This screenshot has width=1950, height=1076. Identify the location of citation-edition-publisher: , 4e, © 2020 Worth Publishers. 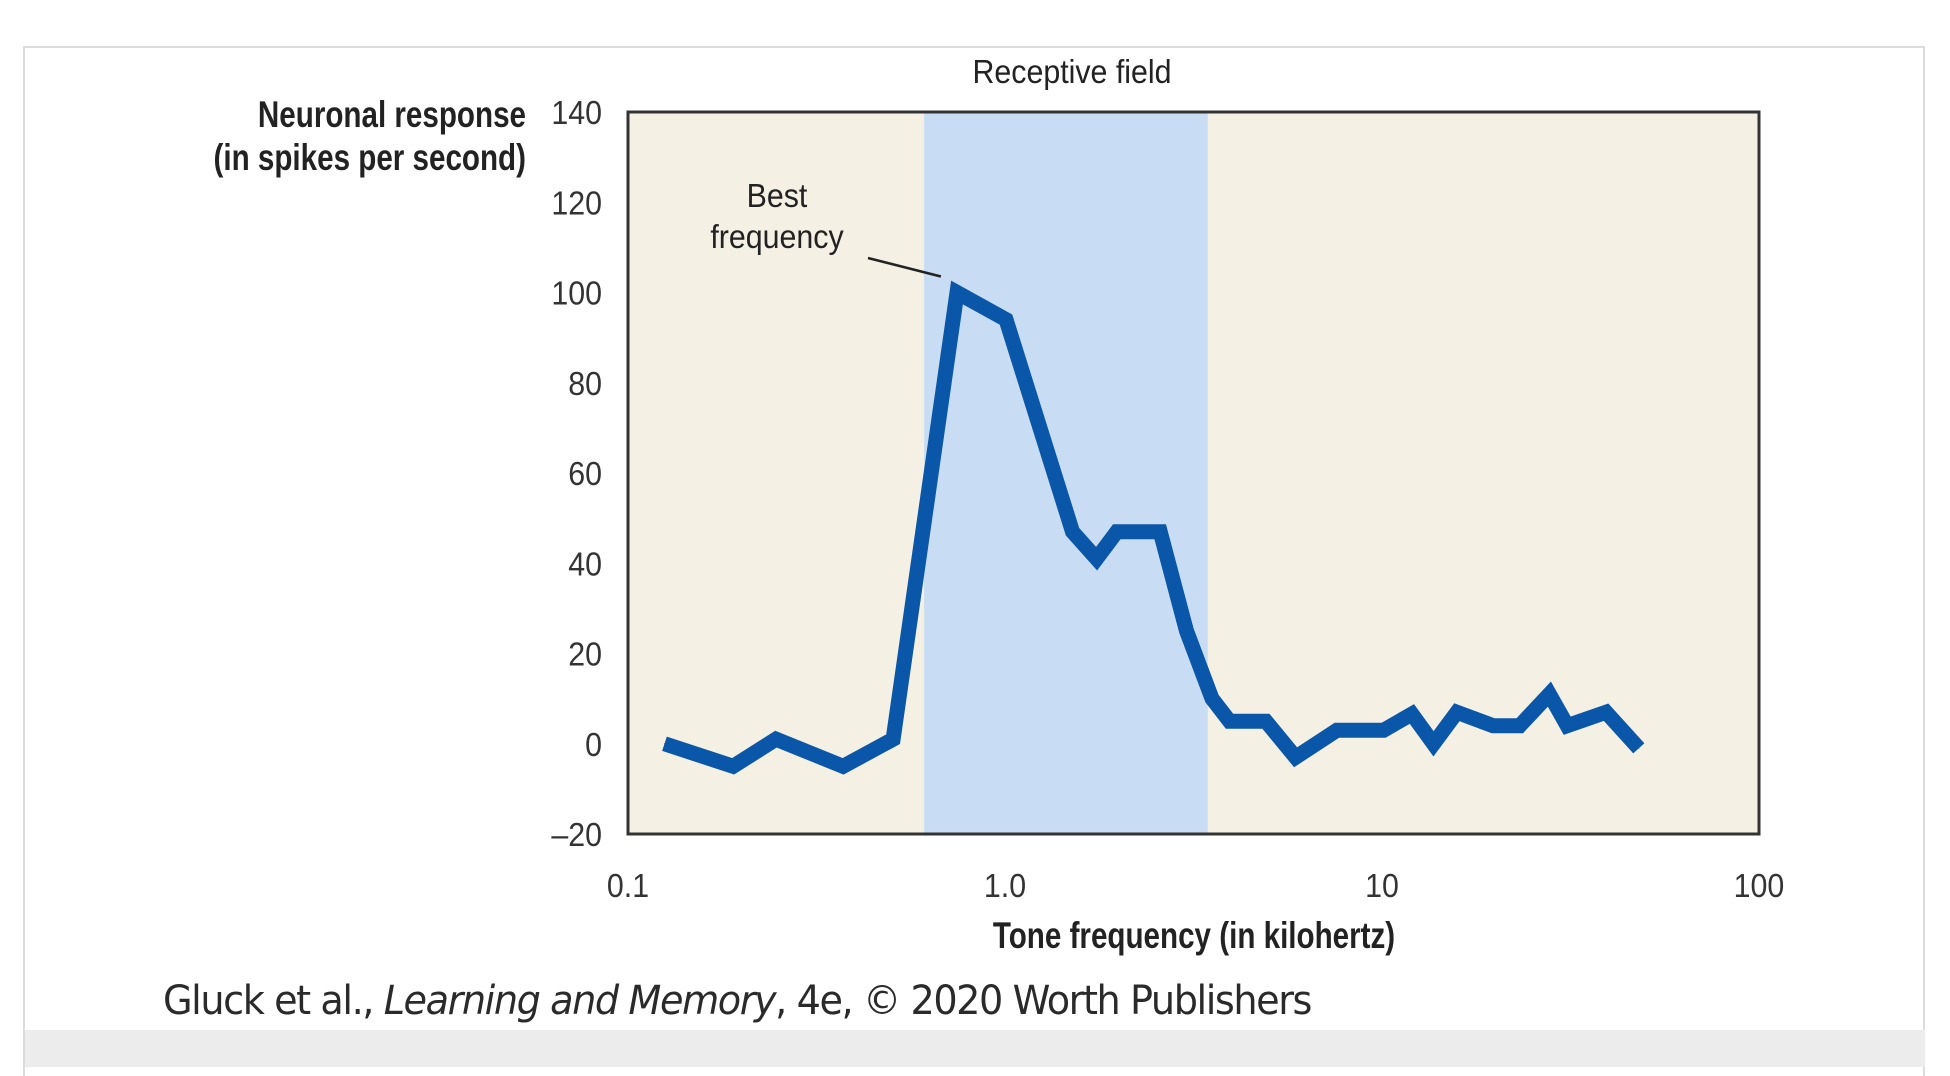
(1043, 1001).